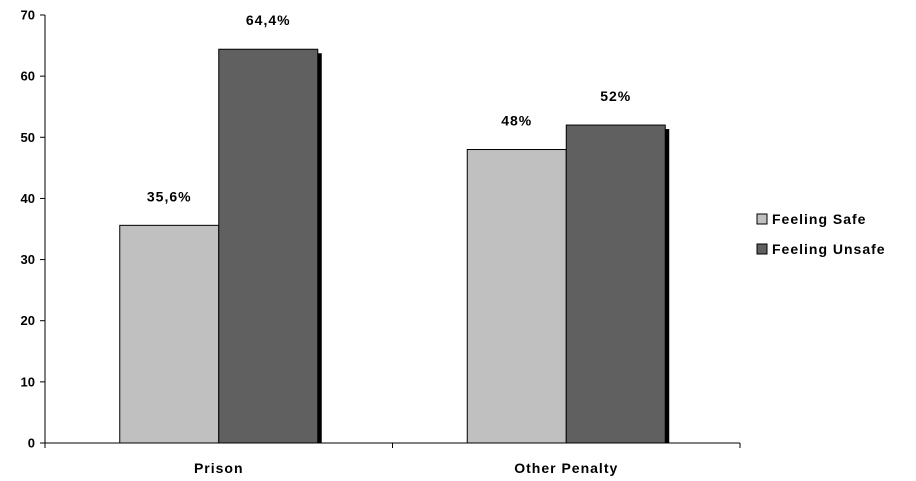 Image resolution: width=916 pixels, height=481 pixels. What do you see at coordinates (31, 443) in the screenshot?
I see `y-tick-label: 0` at bounding box center [31, 443].